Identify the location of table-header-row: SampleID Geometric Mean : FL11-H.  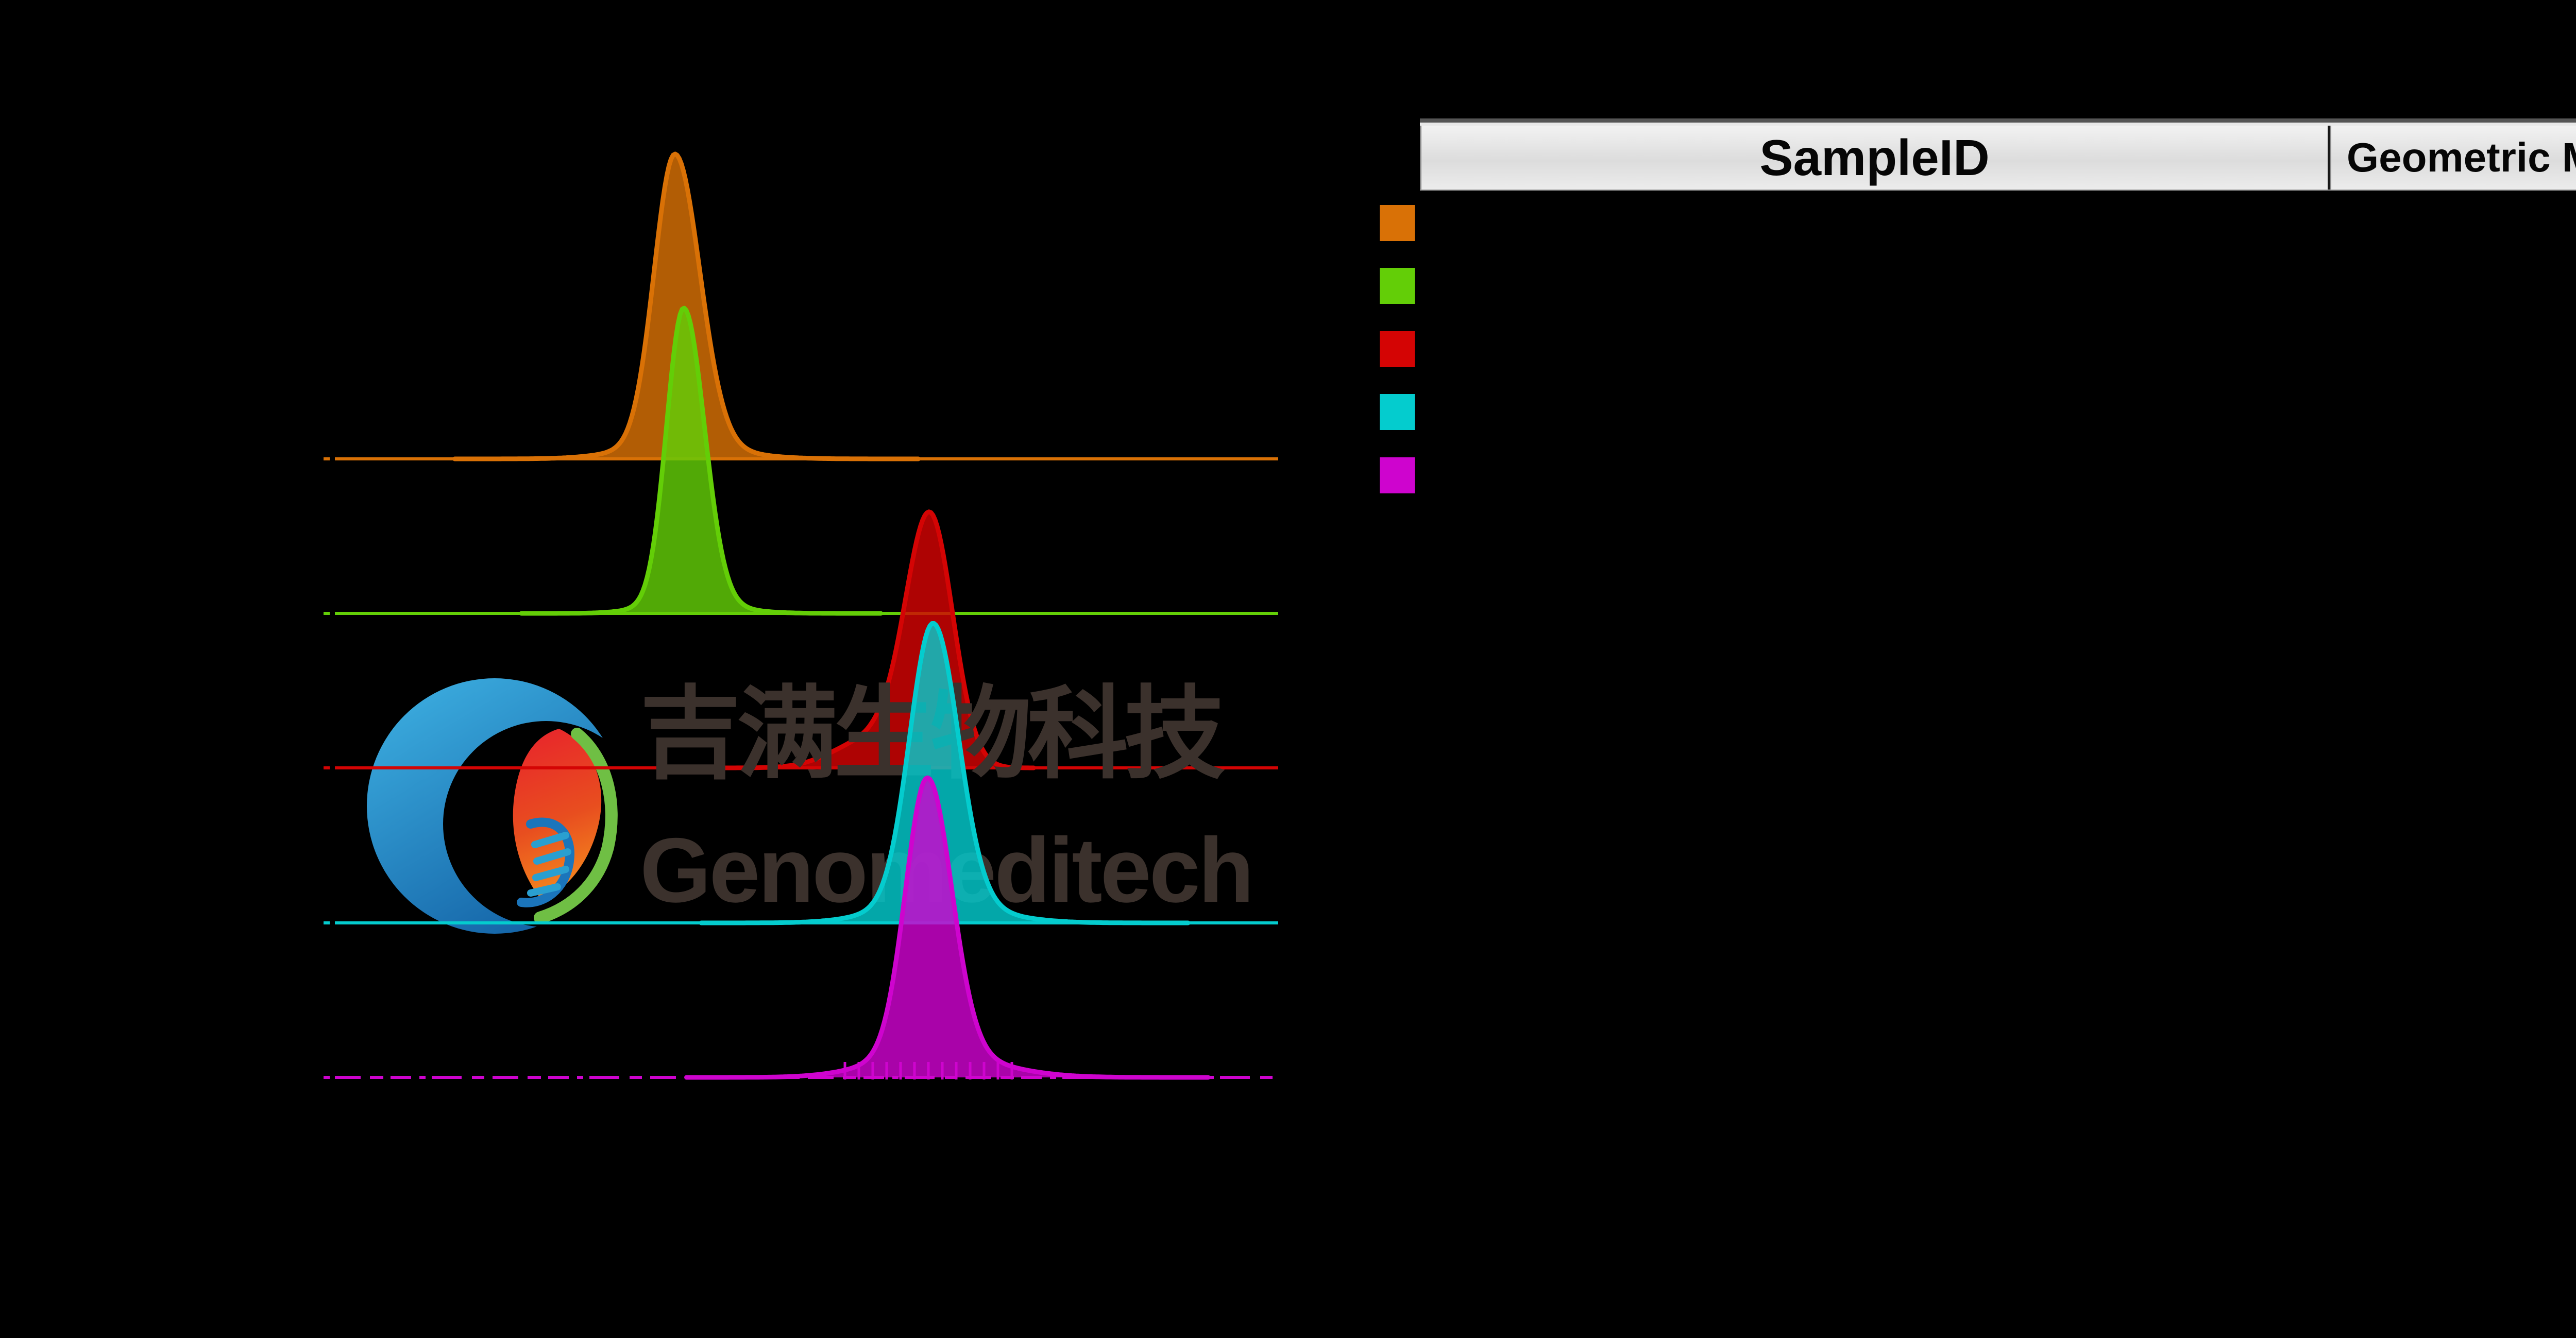
(1998, 157).